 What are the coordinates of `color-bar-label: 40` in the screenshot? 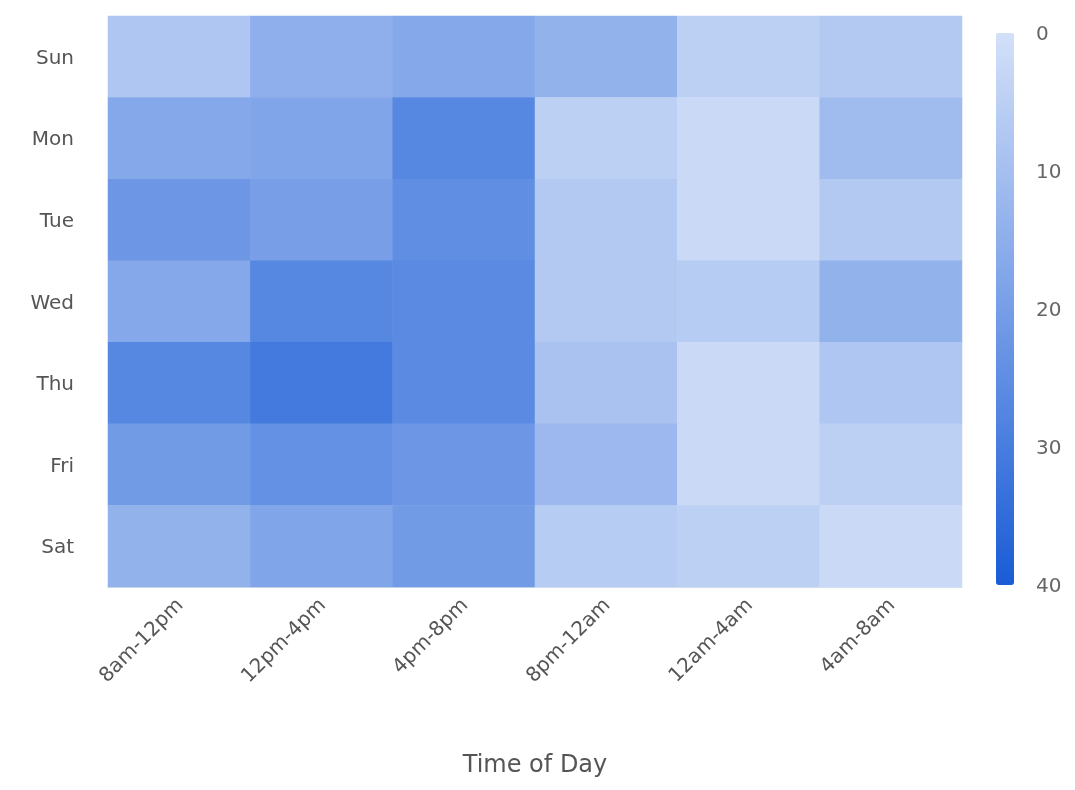 It's located at (1049, 585).